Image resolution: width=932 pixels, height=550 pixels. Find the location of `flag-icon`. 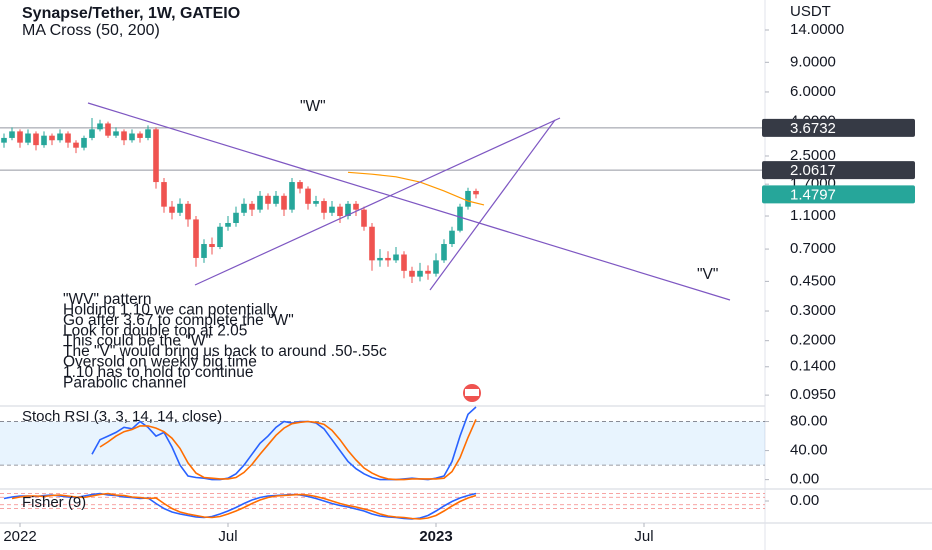

flag-icon is located at coordinates (472, 392).